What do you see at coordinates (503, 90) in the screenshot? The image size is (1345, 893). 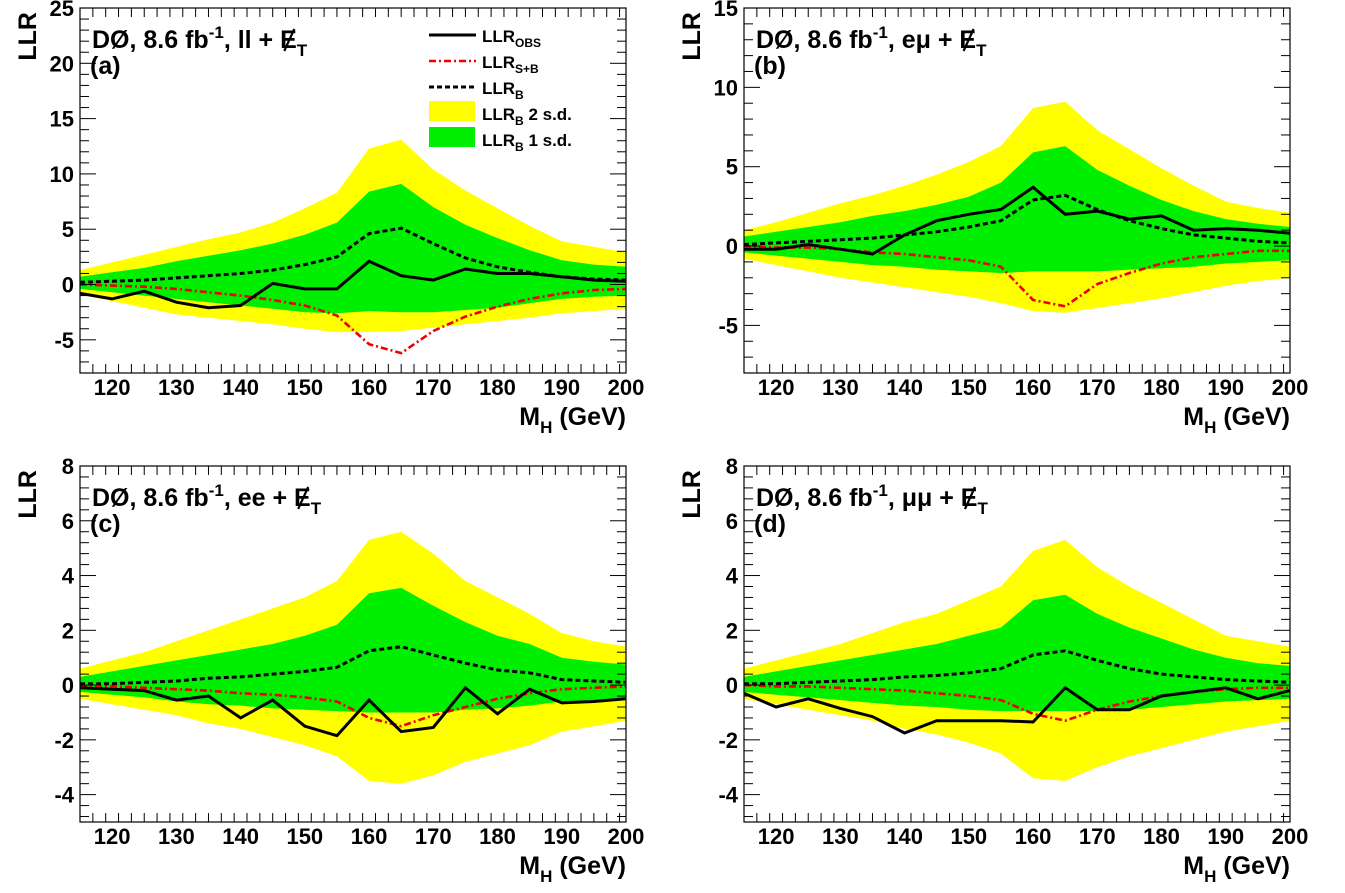 I see `legend-label: LLRB` at bounding box center [503, 90].